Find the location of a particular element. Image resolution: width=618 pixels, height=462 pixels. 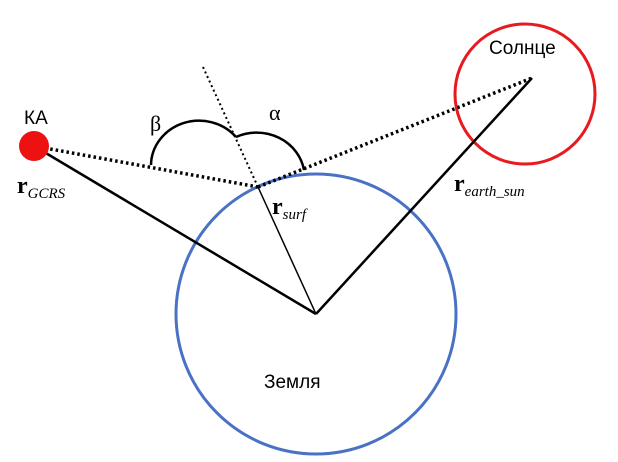

spacecraft-label: КА is located at coordinates (36, 118).